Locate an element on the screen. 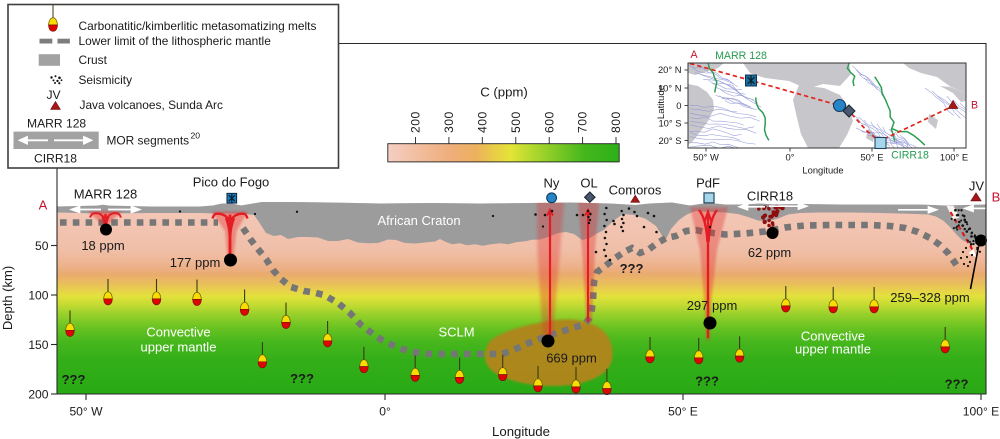 This screenshot has width=1000, height=439. svg-text: 177 ppm is located at coordinates (195, 262).